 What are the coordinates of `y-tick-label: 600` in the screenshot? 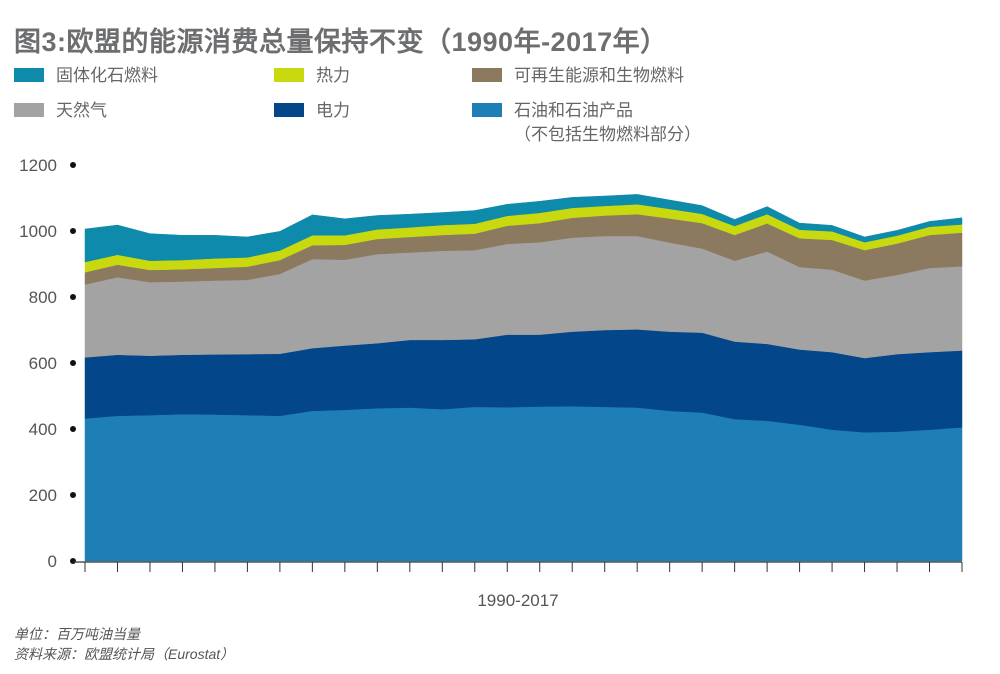 It's located at (43, 363).